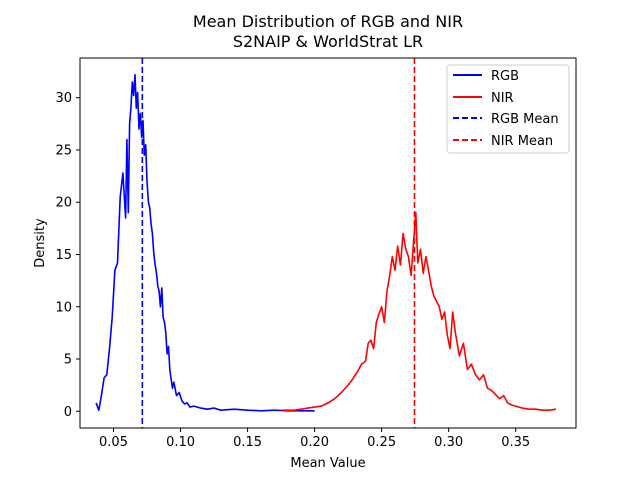 The height and width of the screenshot is (480, 640). I want to click on chart-subtitle: S2NAIP & WorldStrat LR, so click(328, 41).